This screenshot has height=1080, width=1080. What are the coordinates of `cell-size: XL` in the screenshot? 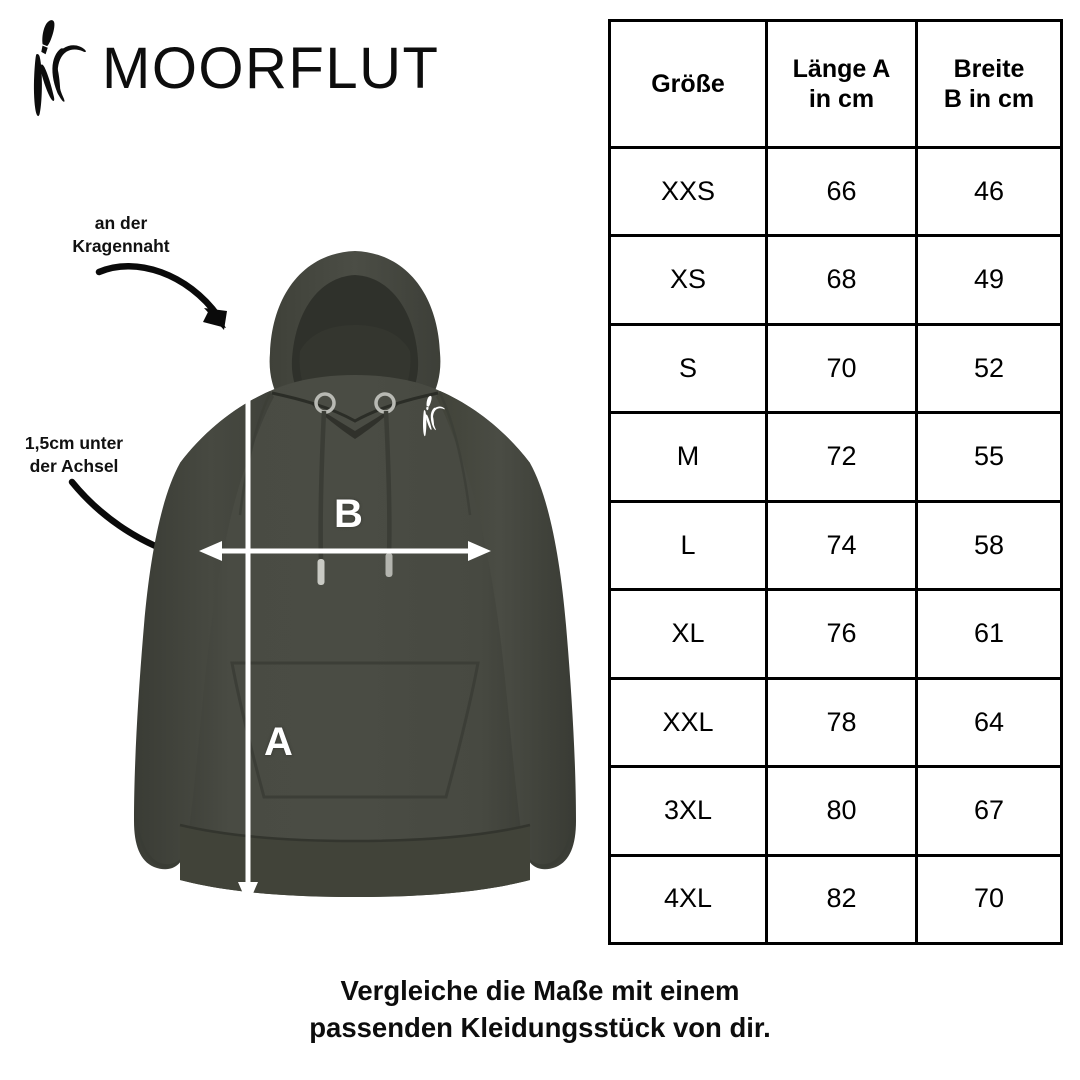 It's located at (688, 634).